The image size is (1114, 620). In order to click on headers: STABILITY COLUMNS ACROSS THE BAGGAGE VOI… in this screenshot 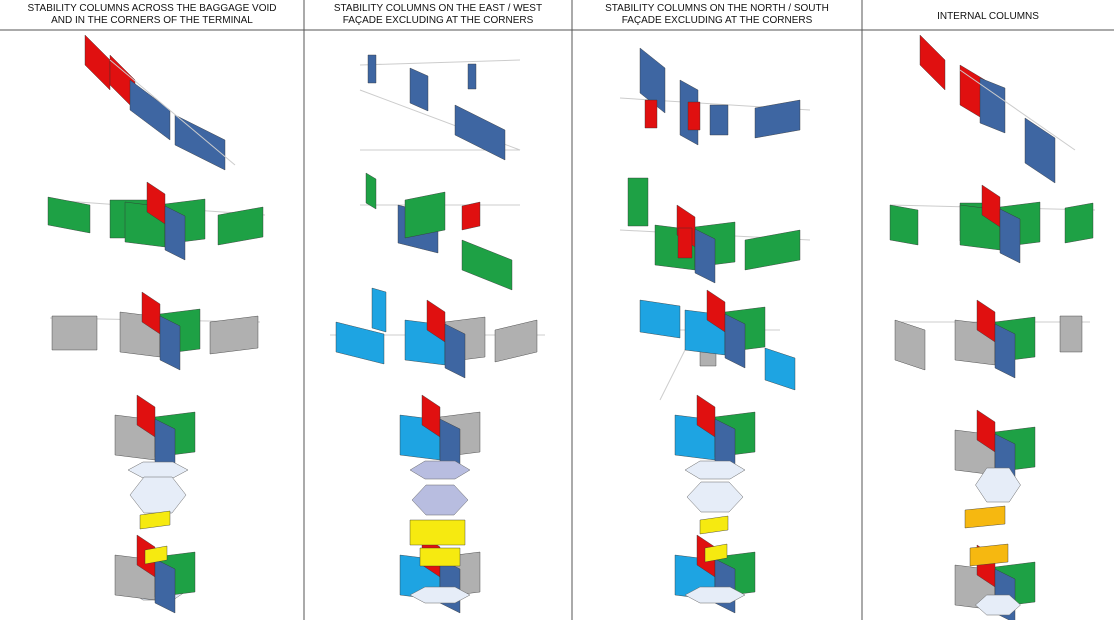, I will do `click(534, 14)`.